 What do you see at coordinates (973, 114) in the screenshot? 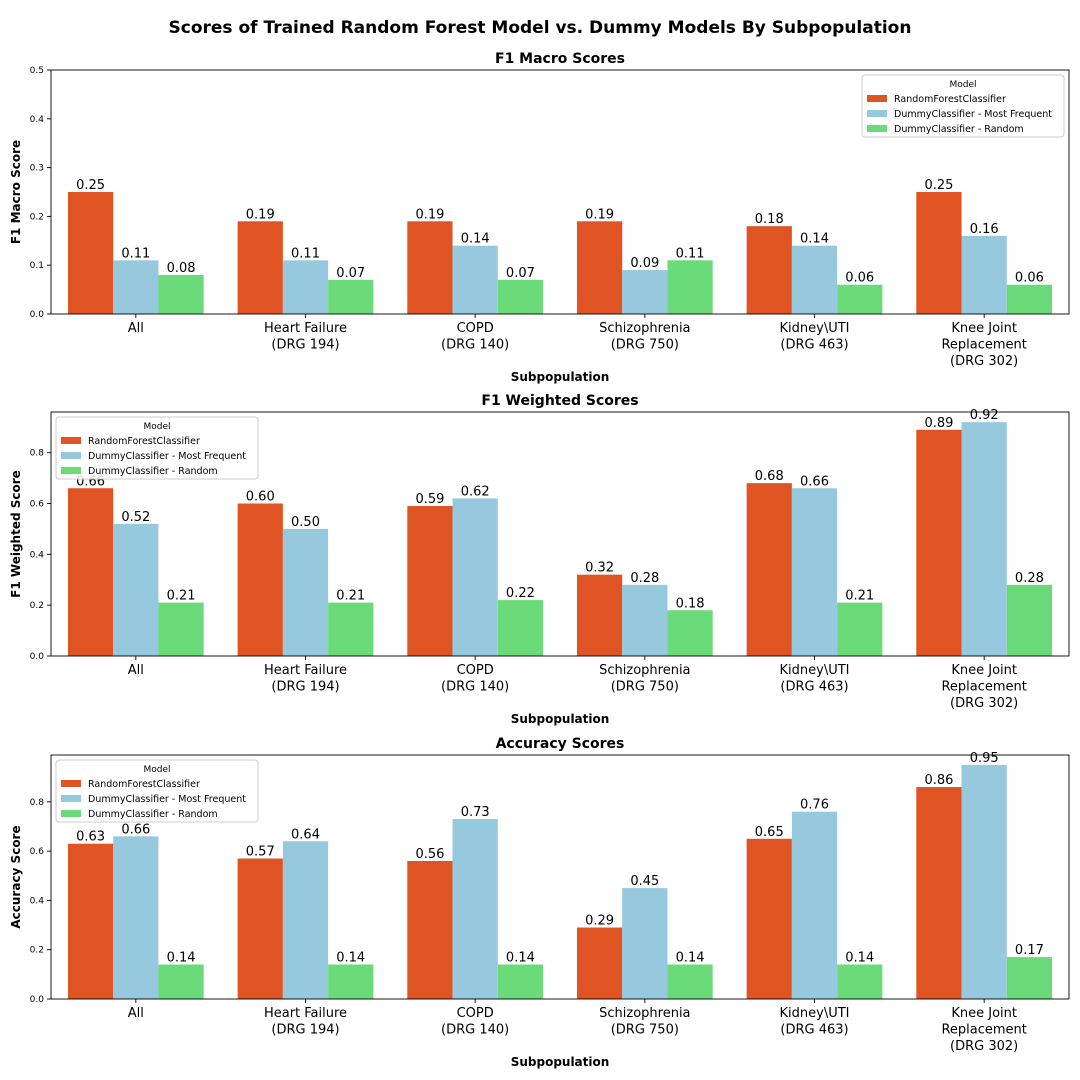
I see `legend-label-1-2: DummyClassifier - Most Frequent` at bounding box center [973, 114].